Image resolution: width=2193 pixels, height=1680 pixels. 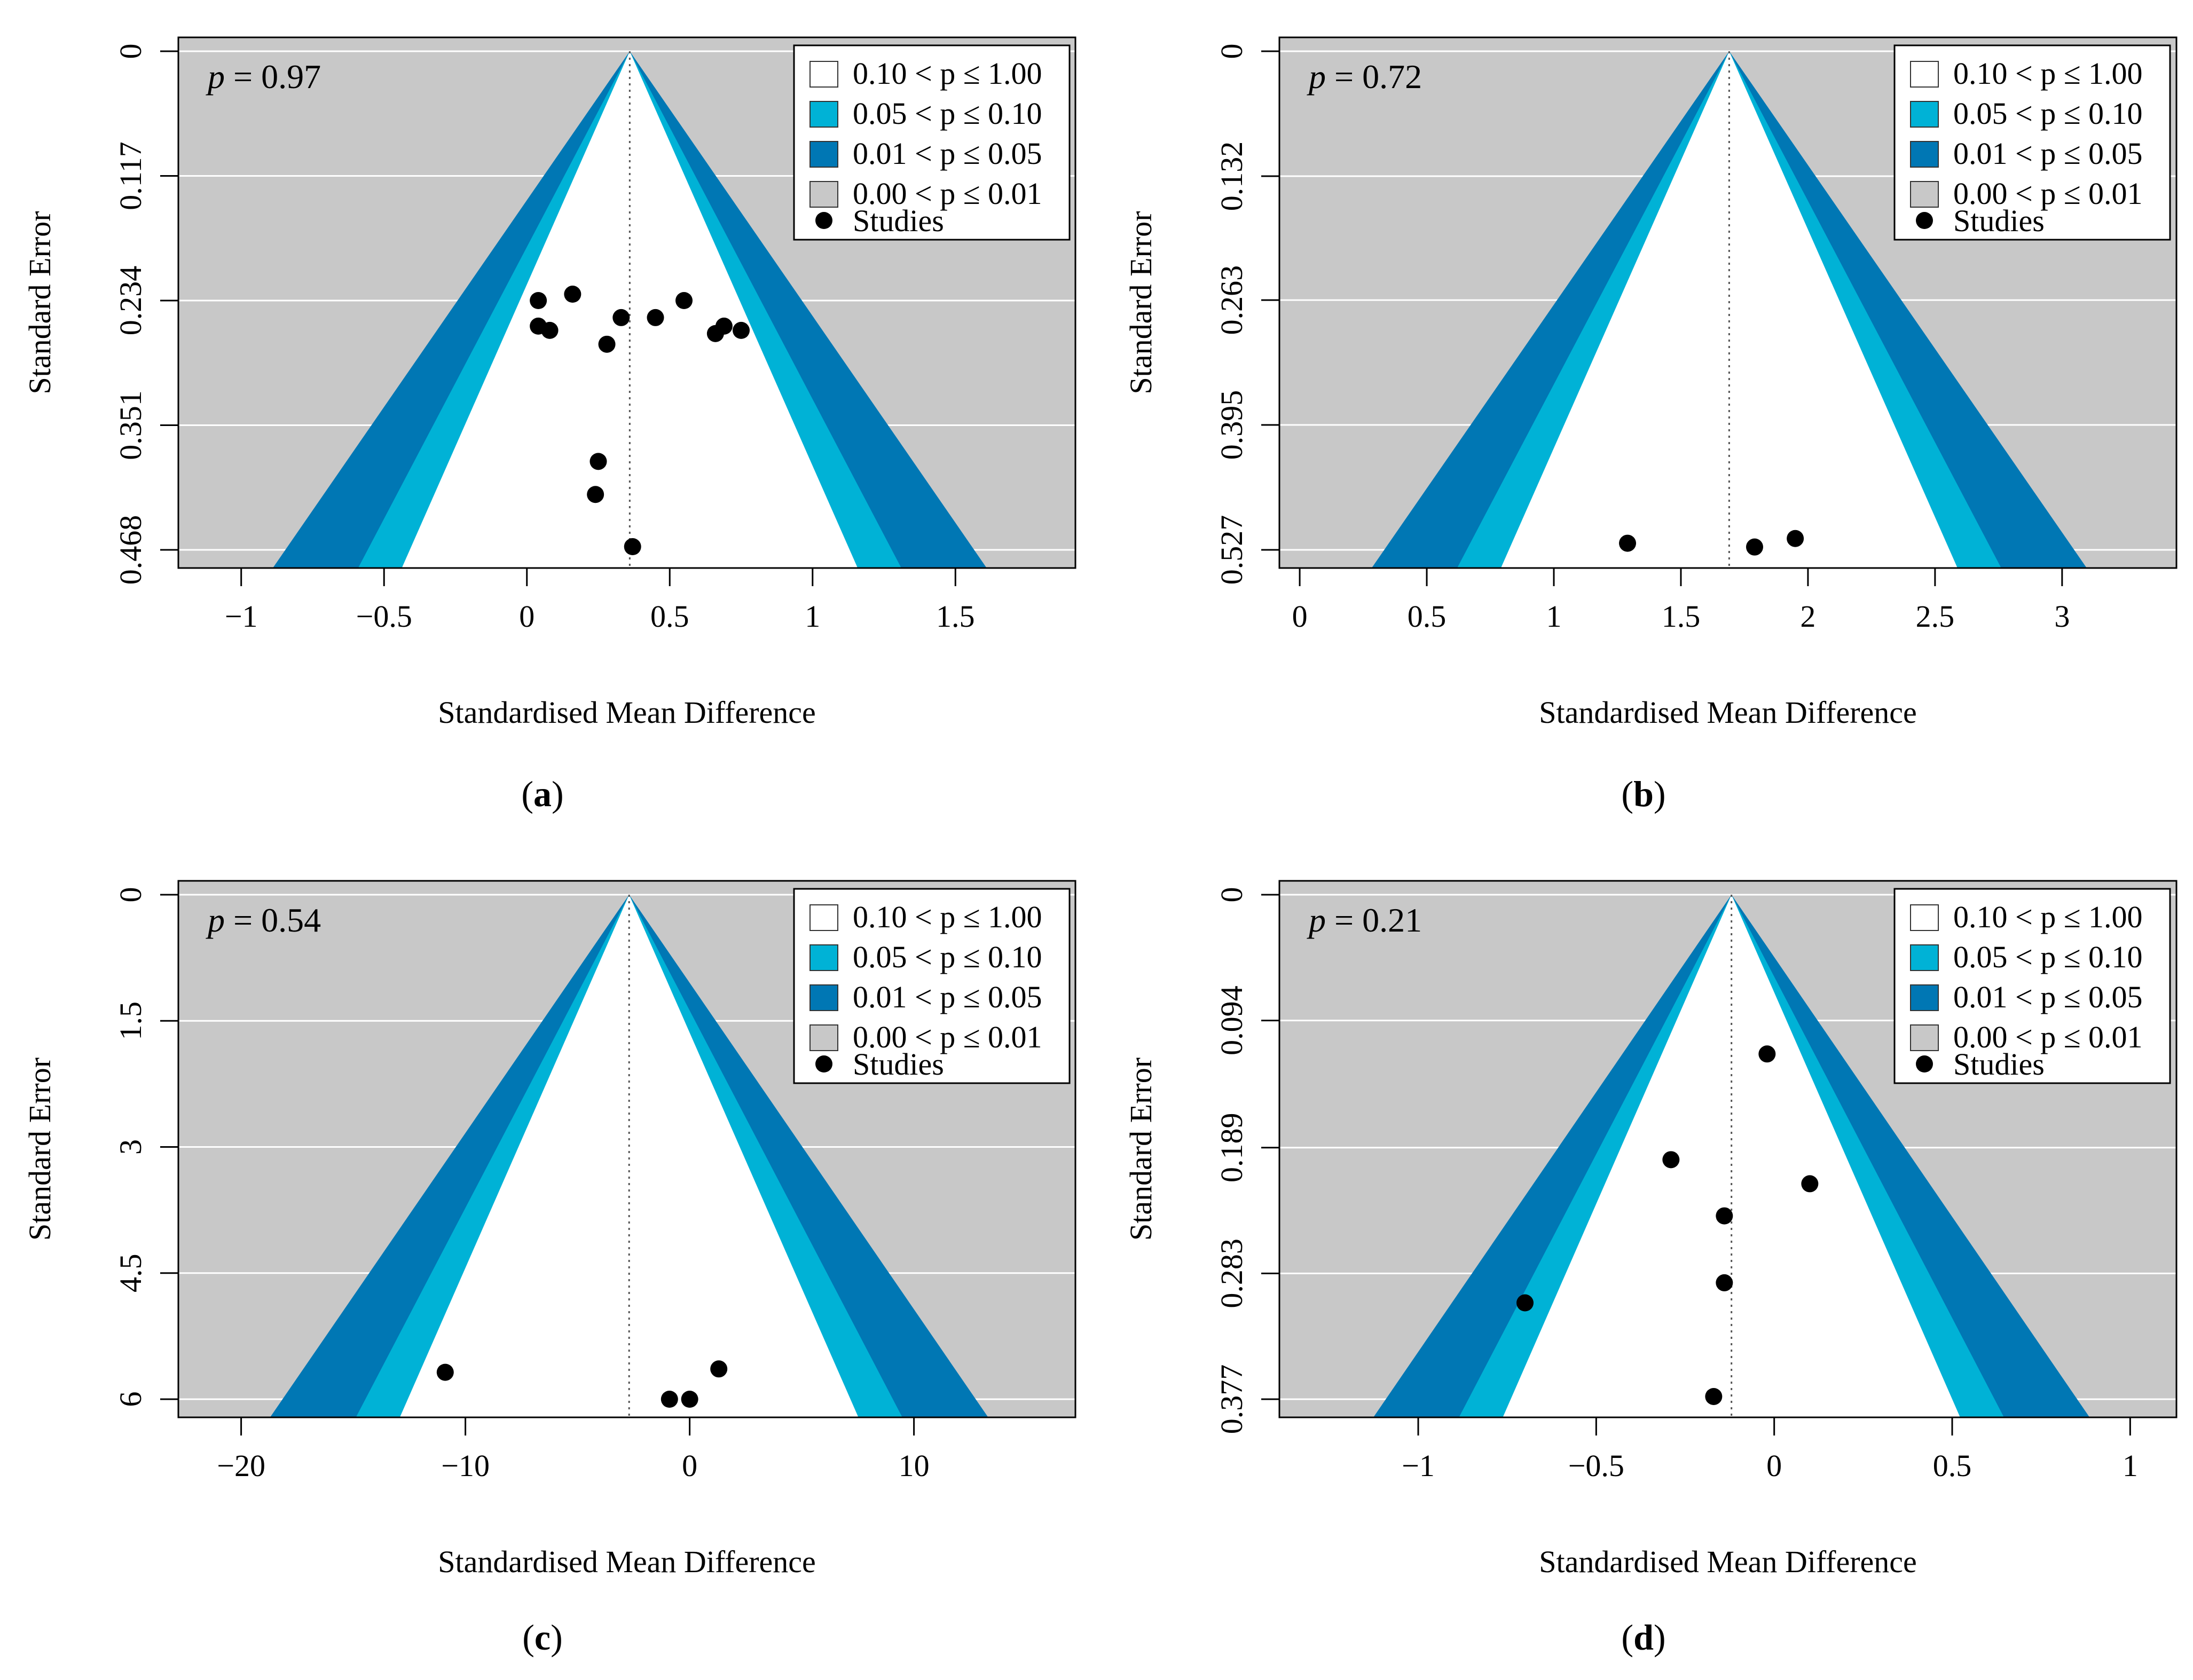 I want to click on y-tick-label-2: 0.189, so click(x=1231, y=1148).